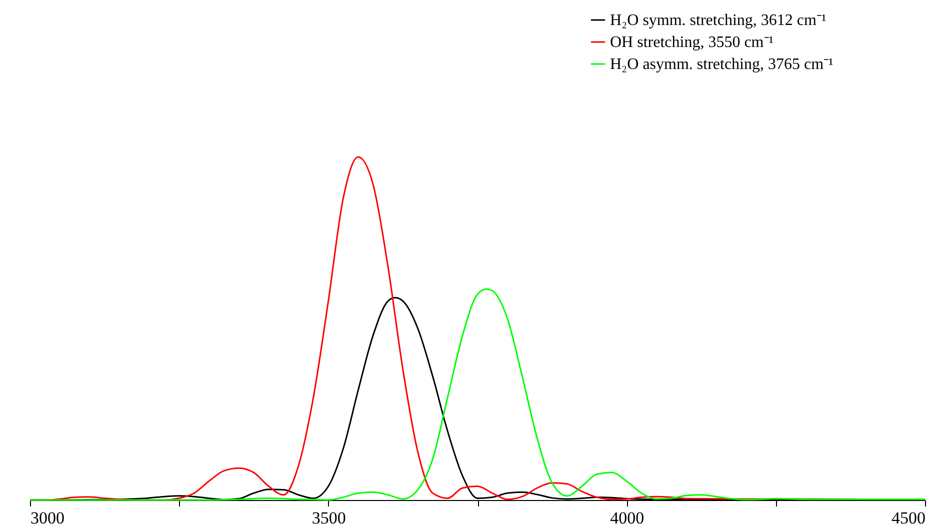  What do you see at coordinates (329, 517) in the screenshot?
I see `x-tick-label: 3500` at bounding box center [329, 517].